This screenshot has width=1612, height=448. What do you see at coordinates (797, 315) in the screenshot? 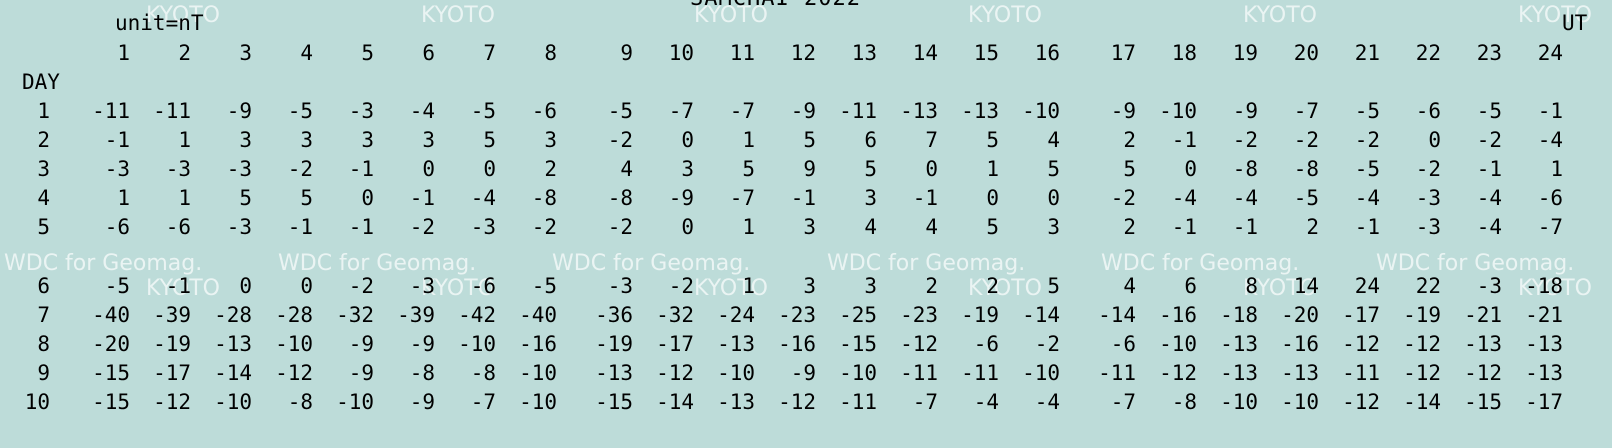
I see `hourly-value-cell: -23` at bounding box center [797, 315].